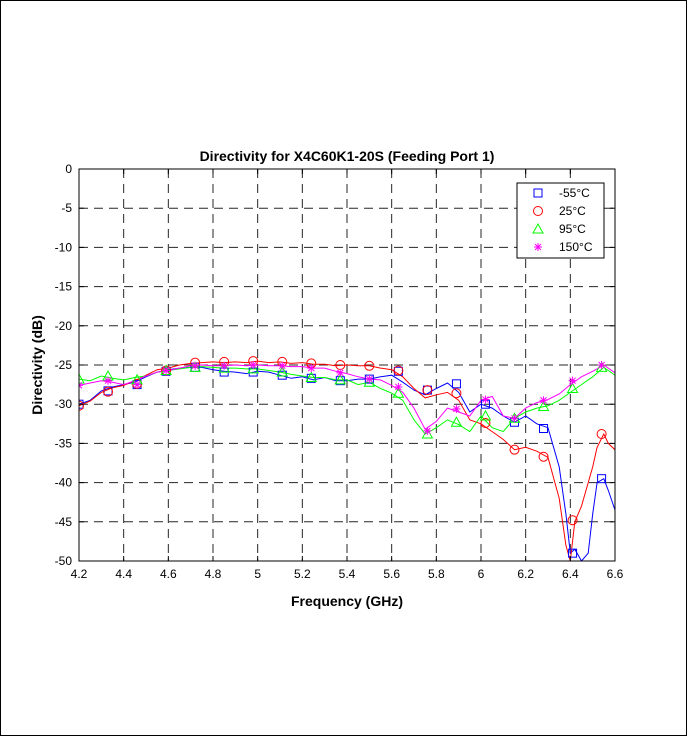 The image size is (687, 737). What do you see at coordinates (64, 287) in the screenshot?
I see `y-tick-label: -15` at bounding box center [64, 287].